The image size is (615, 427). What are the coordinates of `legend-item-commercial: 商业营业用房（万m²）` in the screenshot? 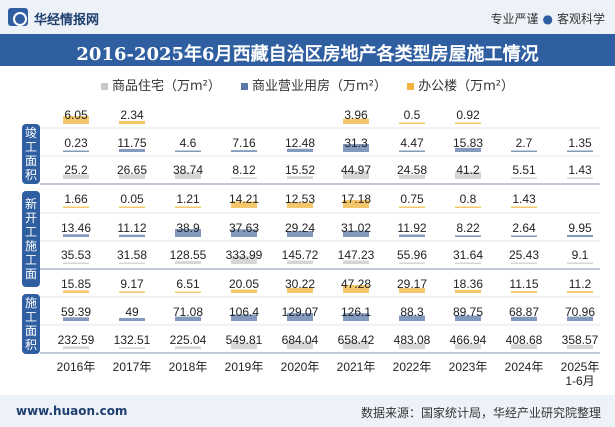 It's located at (314, 84).